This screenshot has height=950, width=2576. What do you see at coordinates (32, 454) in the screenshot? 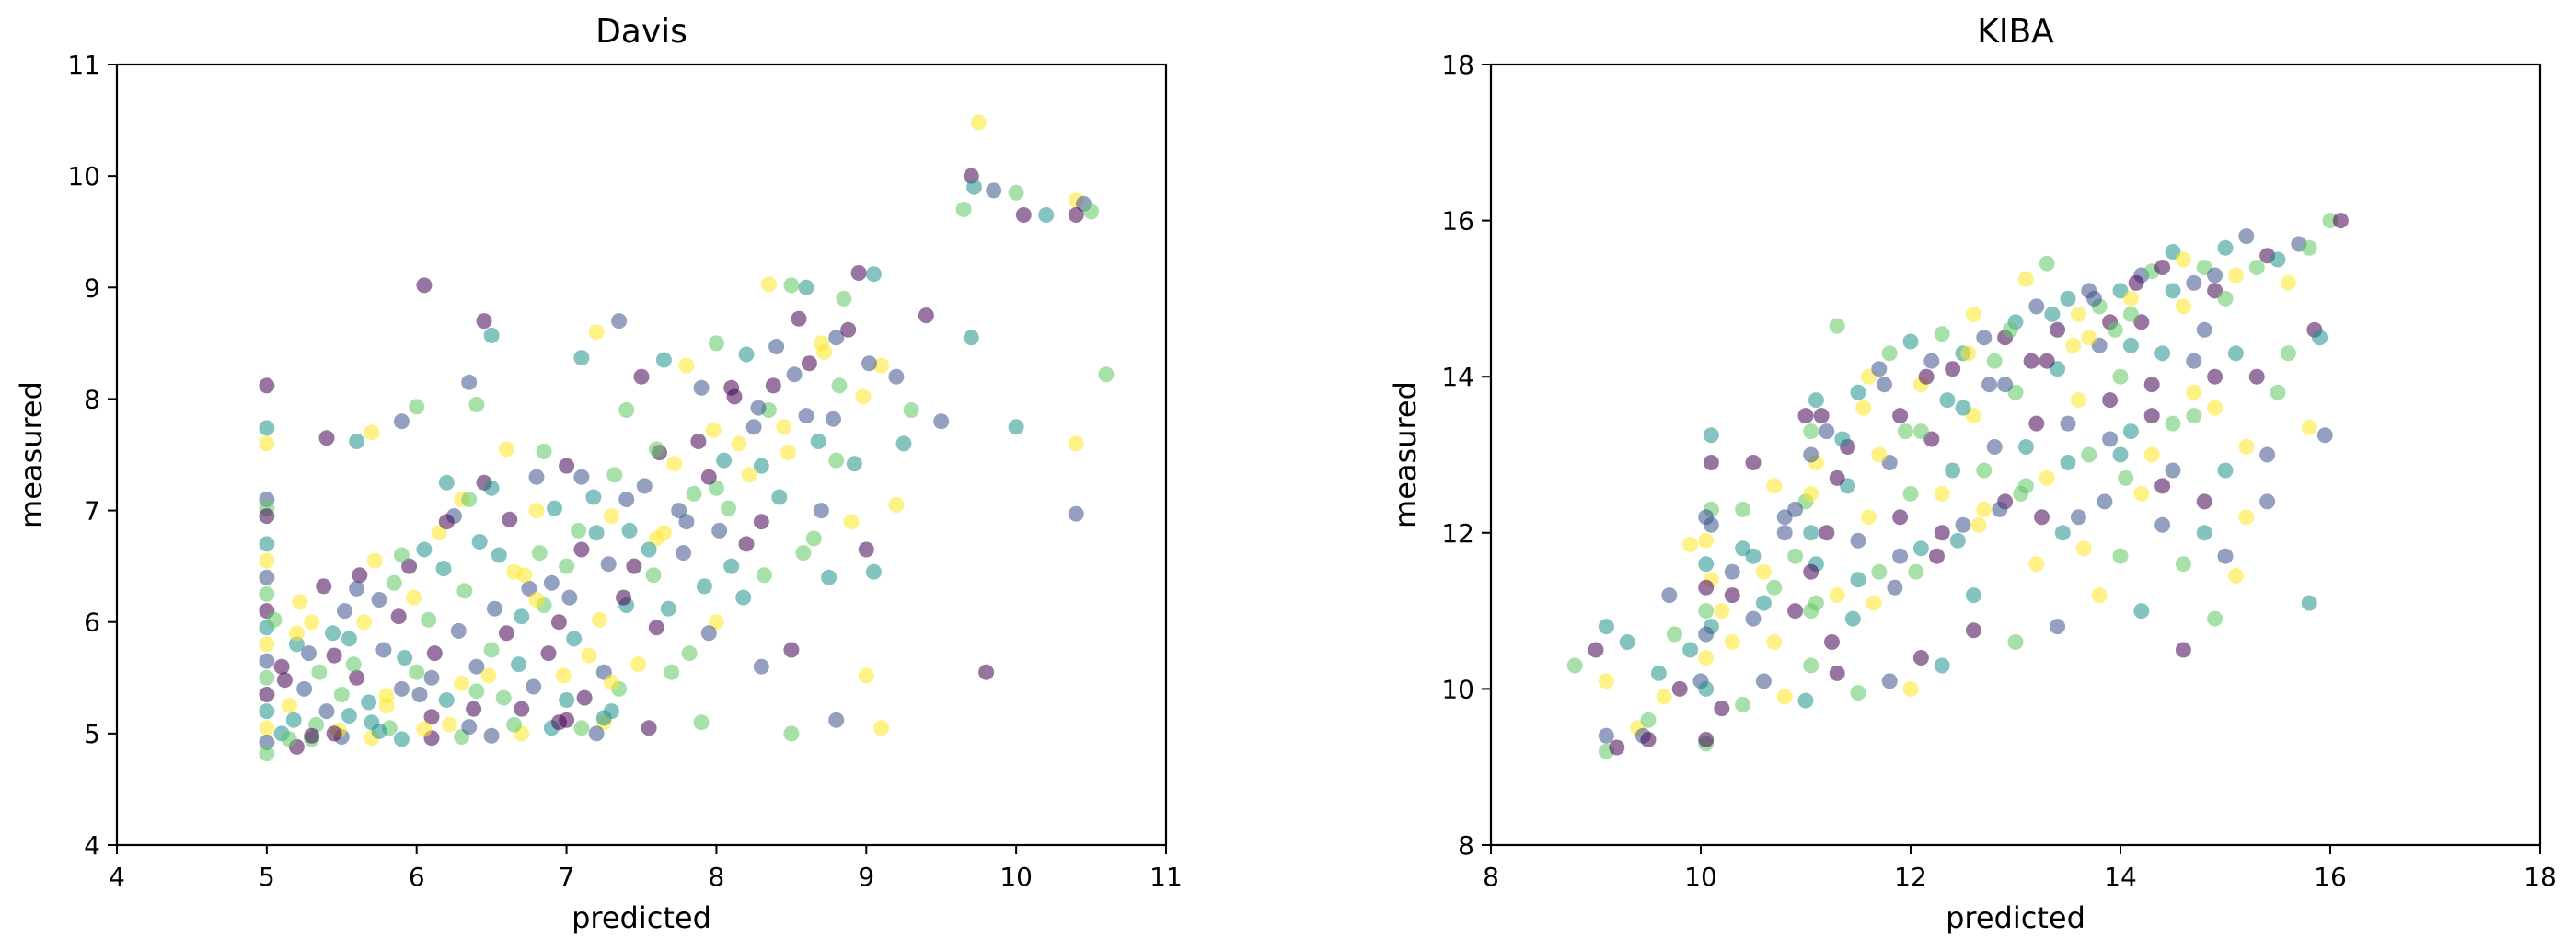
I see `davis-y-axis-label: measured` at bounding box center [32, 454].